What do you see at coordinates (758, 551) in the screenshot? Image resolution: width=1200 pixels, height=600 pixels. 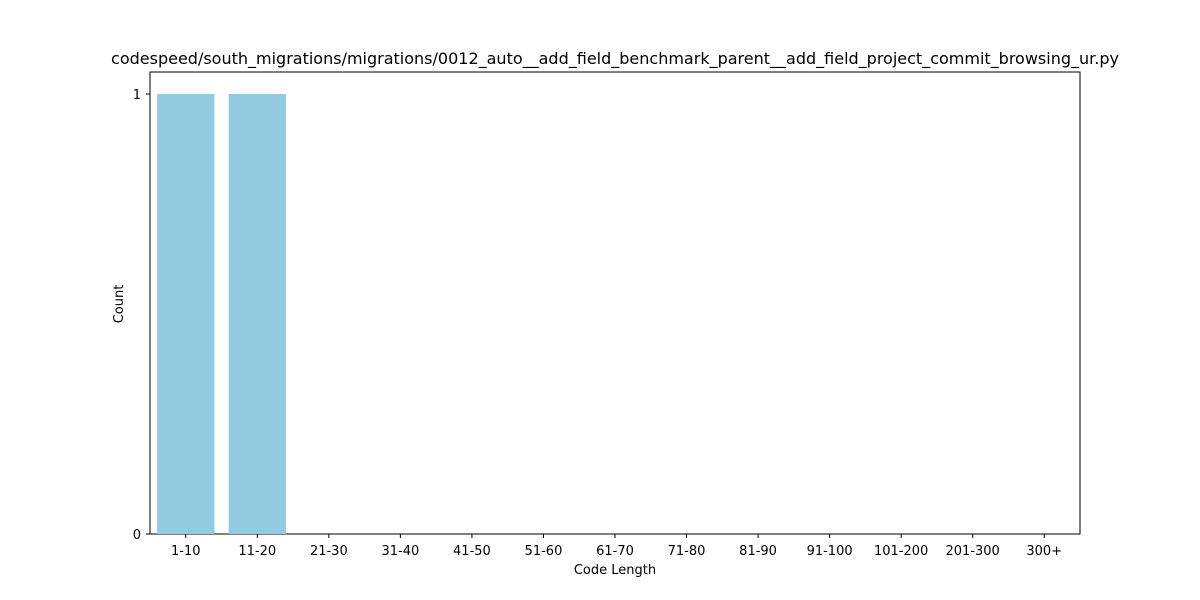 I see `x-tick-label: 81-90` at bounding box center [758, 551].